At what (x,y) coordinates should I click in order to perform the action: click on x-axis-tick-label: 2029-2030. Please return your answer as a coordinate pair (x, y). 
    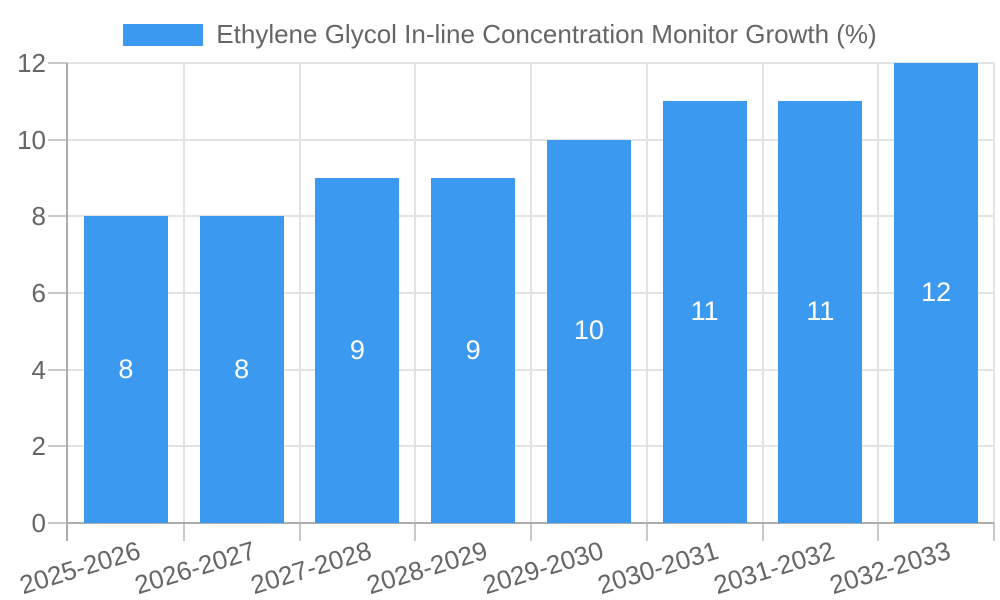
    Looking at the image, I should click on (542, 567).